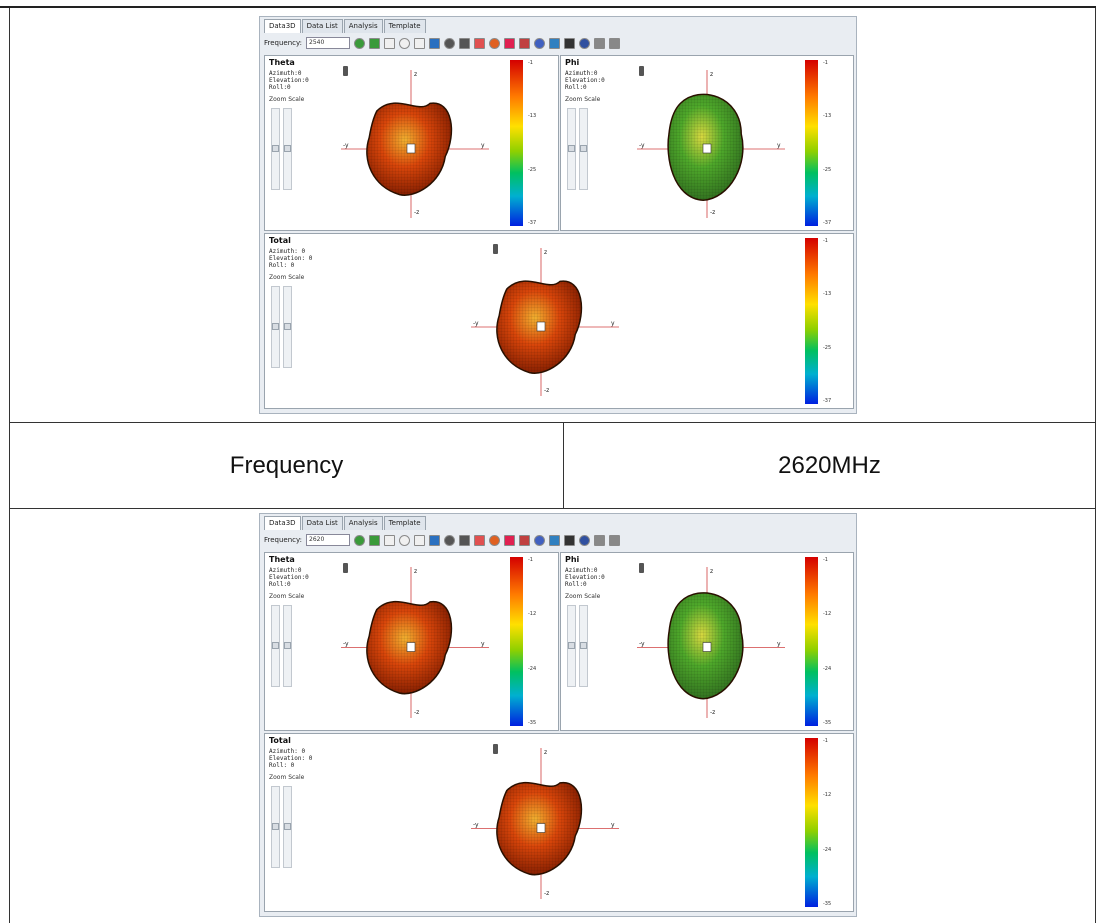  Describe the element at coordinates (585, 577) in the screenshot. I see `elevation-readout: Elevation:0` at that location.